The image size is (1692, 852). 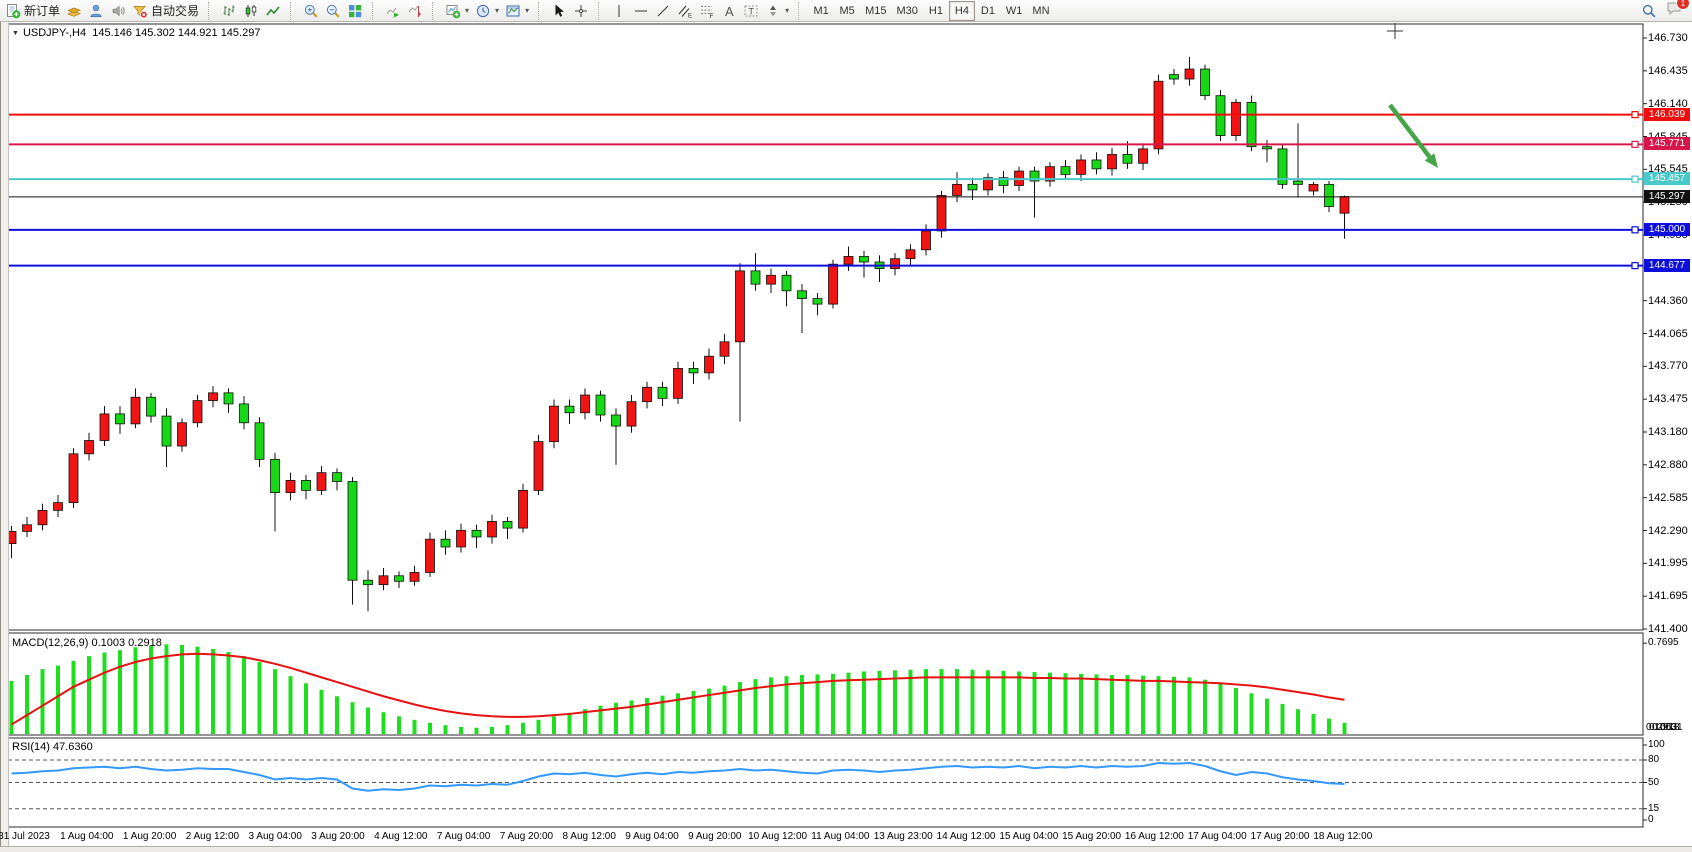 What do you see at coordinates (821, 11) in the screenshot?
I see `timeframe-tab-m1: M1` at bounding box center [821, 11].